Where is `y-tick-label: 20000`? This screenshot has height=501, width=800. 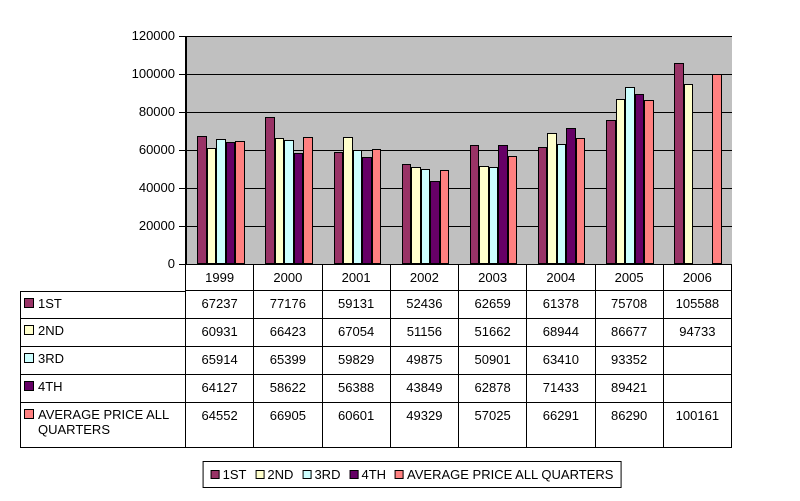 y-tick-label: 20000 is located at coordinates (156, 225).